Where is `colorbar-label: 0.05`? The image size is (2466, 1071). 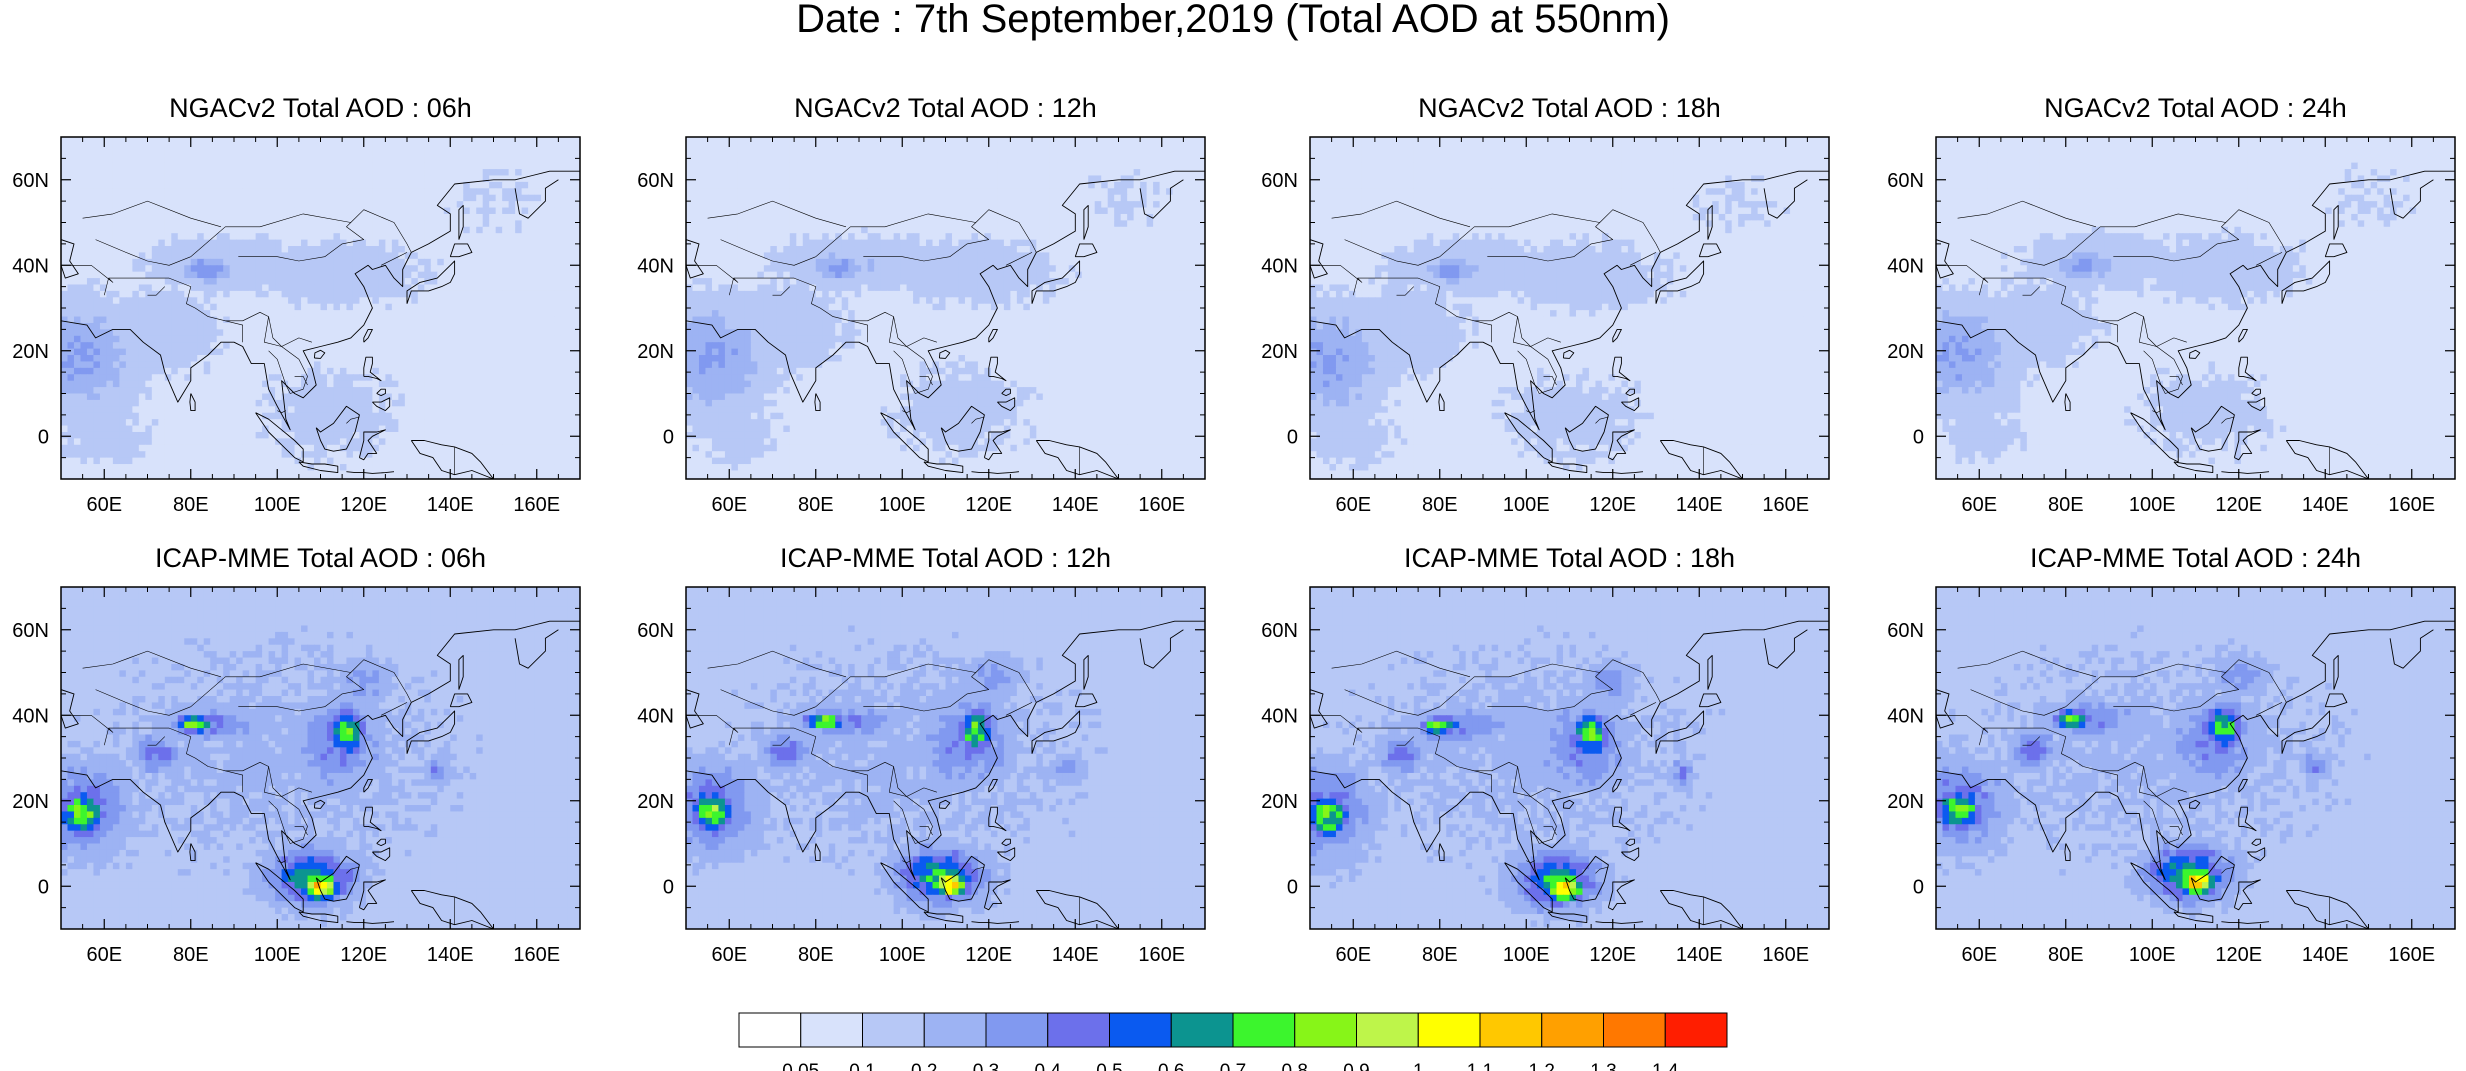
colorbar-label: 0.05 is located at coordinates (800, 1066).